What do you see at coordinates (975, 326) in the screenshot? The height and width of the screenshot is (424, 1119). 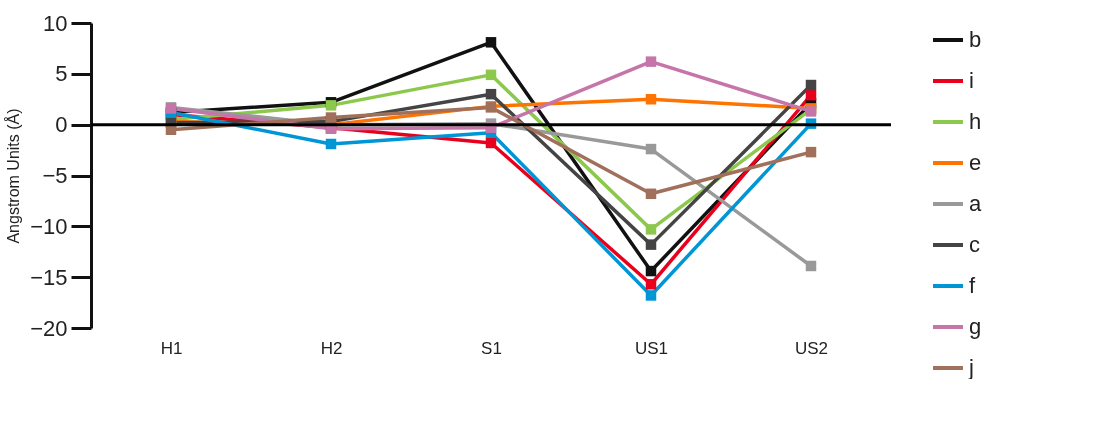 I see `legend-label: g` at bounding box center [975, 326].